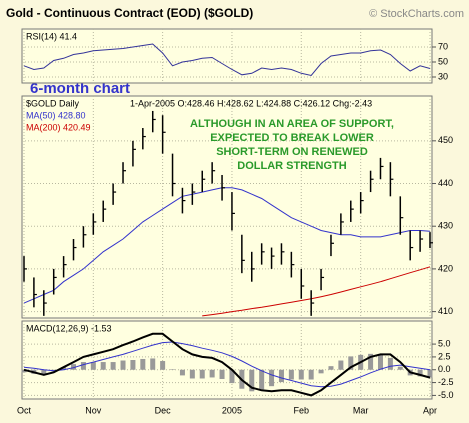 Image resolution: width=469 pixels, height=423 pixels. I want to click on x-tick-label: Feb, so click(302, 410).